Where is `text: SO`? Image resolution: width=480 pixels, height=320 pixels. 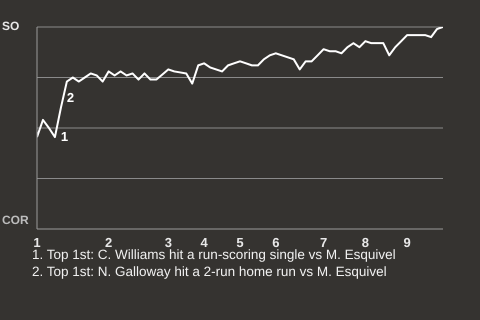 text: SO is located at coordinates (11, 26).